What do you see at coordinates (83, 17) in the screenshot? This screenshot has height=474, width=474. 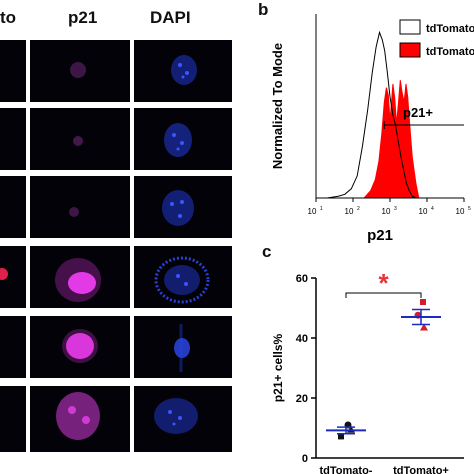 I see `column-header-p21: p21` at bounding box center [83, 17].